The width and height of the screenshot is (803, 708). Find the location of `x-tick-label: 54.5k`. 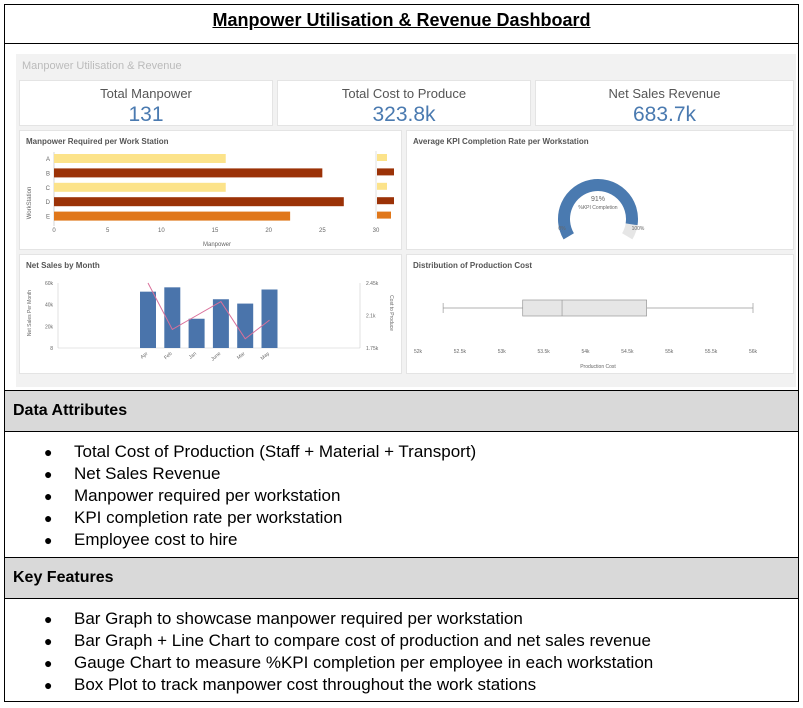

x-tick-label: 54.5k is located at coordinates (627, 352).